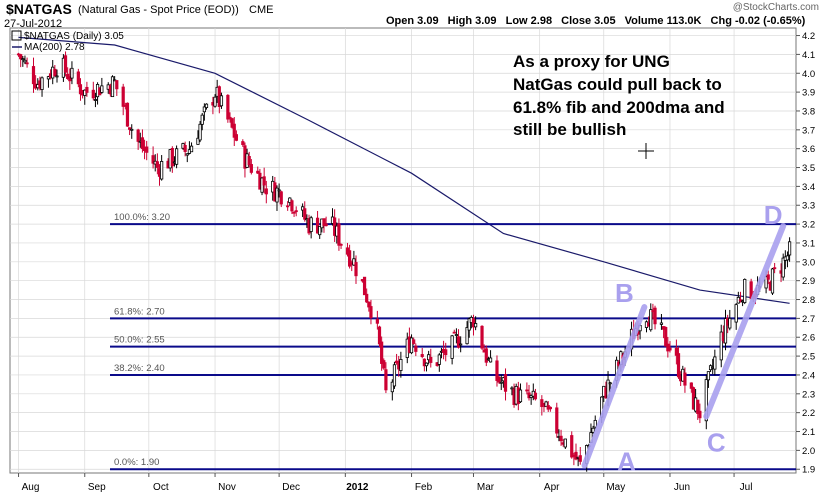  I want to click on x-tick-label: Feb, so click(424, 487).